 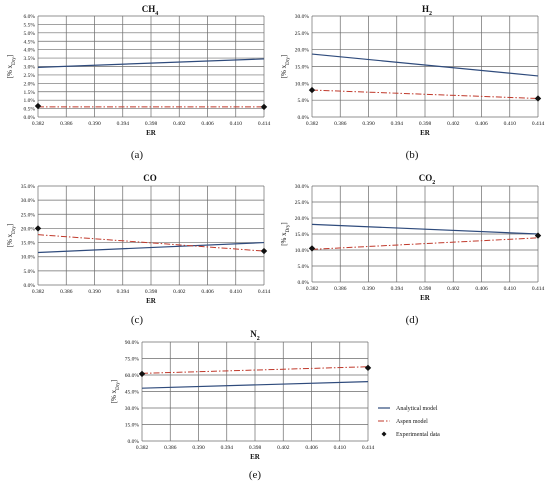 I want to click on chart-title-main: H, so click(x=425, y=9).